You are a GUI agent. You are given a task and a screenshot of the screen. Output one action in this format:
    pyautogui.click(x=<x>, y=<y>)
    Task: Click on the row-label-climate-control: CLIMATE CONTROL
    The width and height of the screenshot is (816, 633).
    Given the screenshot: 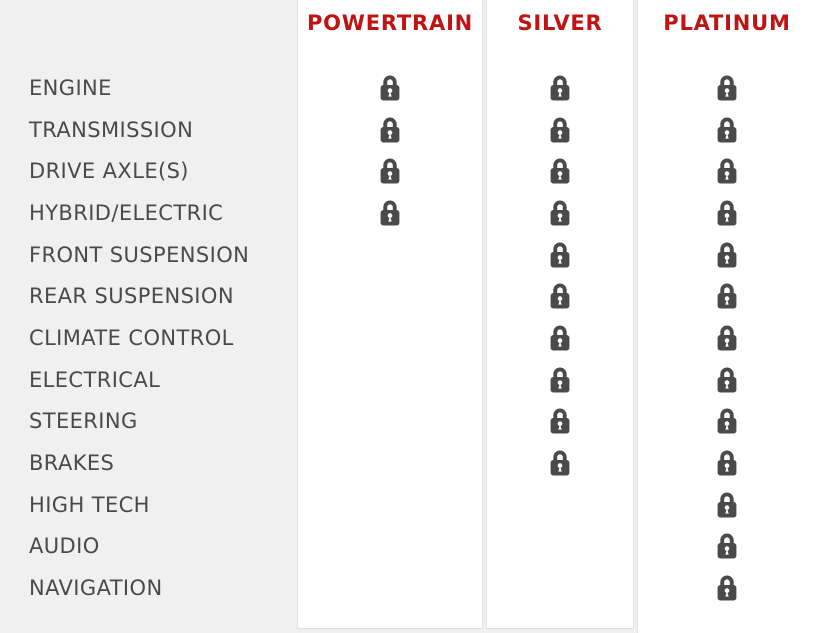 What is the action you would take?
    pyautogui.click(x=131, y=337)
    